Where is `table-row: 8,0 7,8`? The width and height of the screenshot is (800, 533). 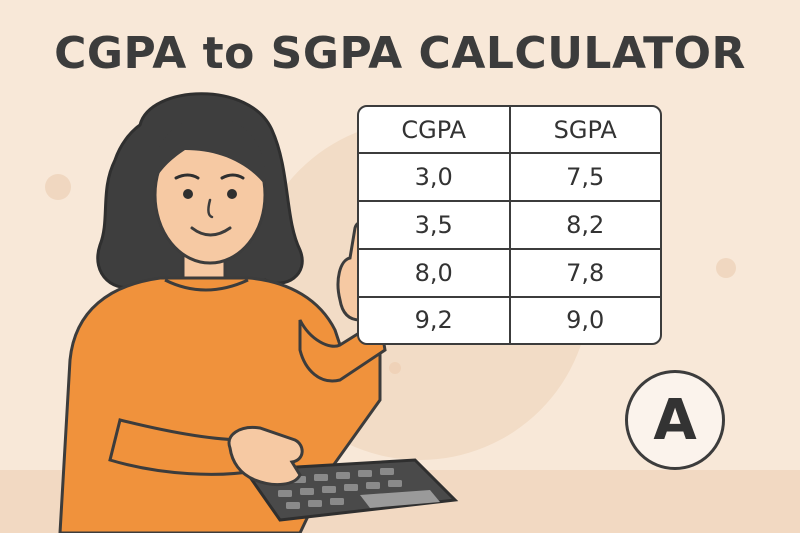
table-row: 8,0 7,8 is located at coordinates (509, 272).